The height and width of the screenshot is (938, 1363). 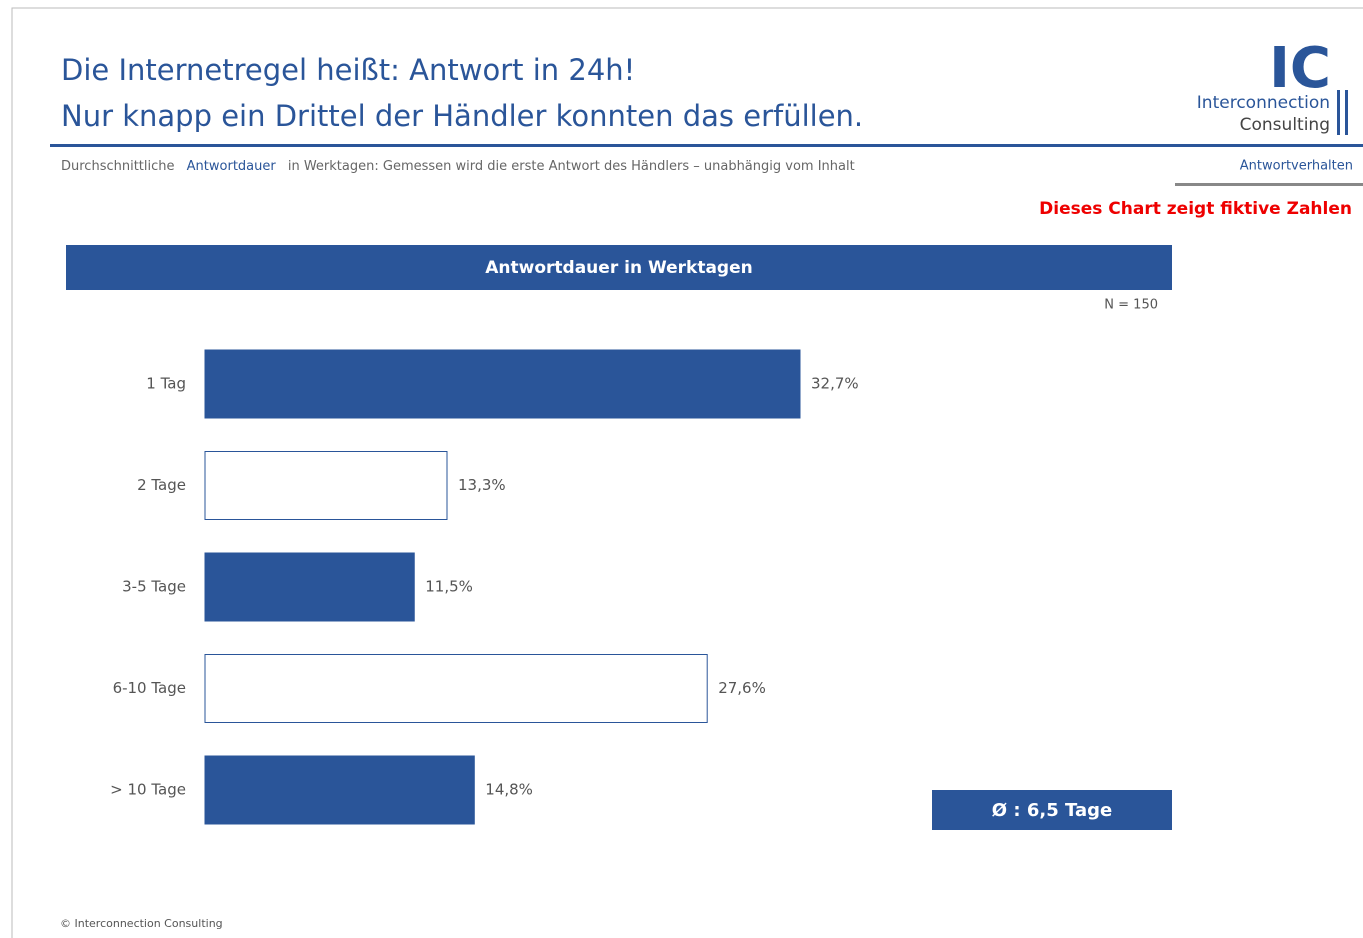 What do you see at coordinates (482, 485) in the screenshot?
I see `value-label: 13,3%` at bounding box center [482, 485].